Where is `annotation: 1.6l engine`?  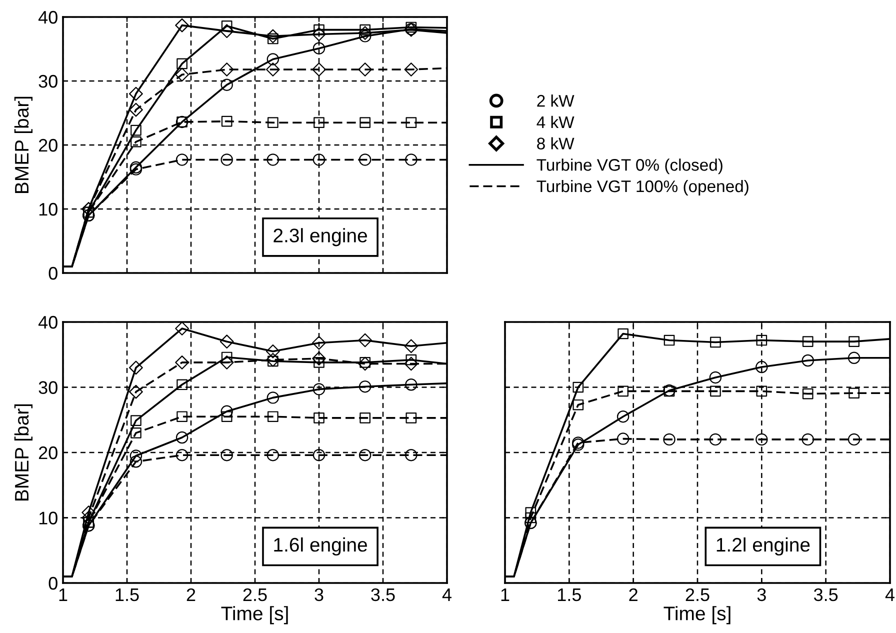 annotation: 1.6l engine is located at coordinates (320, 546).